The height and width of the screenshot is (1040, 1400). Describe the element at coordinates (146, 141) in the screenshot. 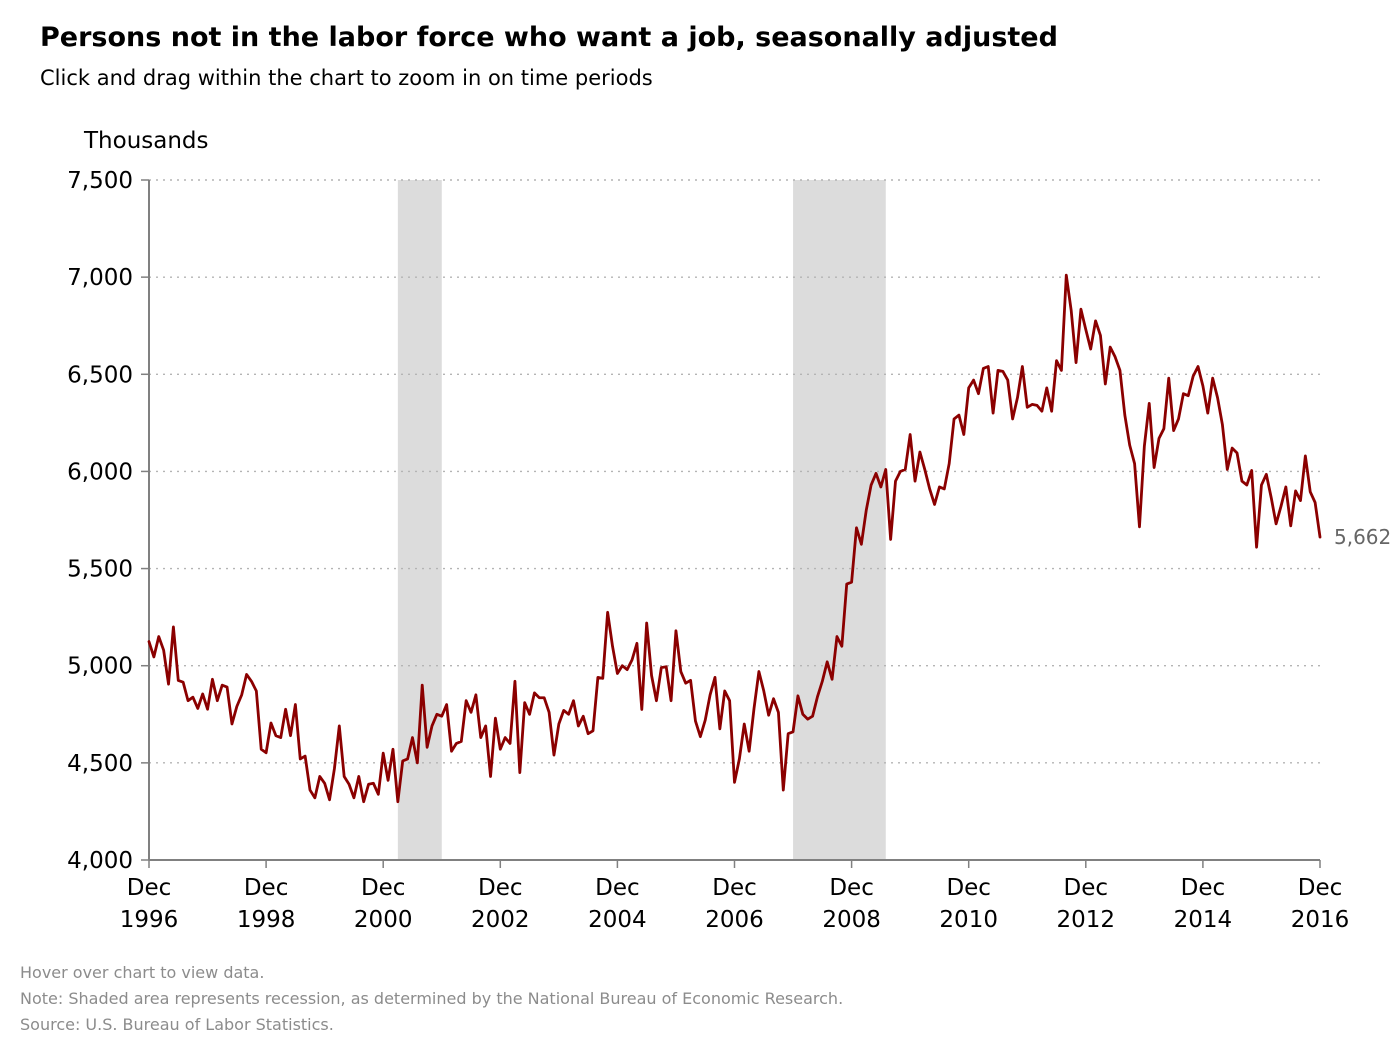

I see `y-axis-label: Thousands` at that location.